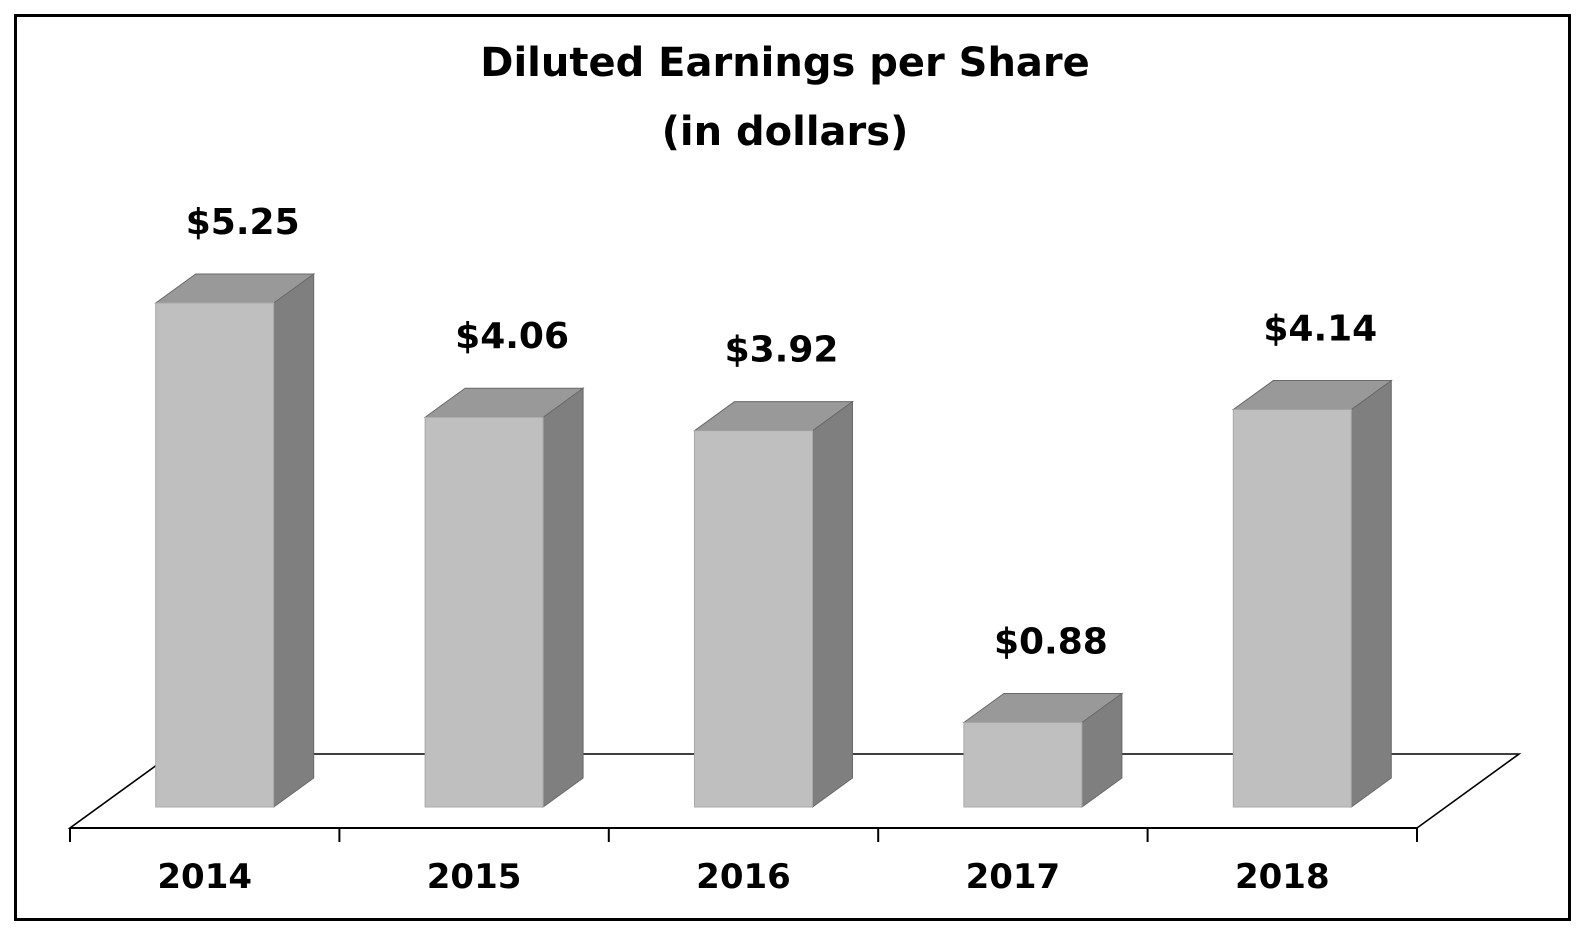 This screenshot has height=935, width=1589. I want to click on value-label-2016: $3.92, so click(782, 350).